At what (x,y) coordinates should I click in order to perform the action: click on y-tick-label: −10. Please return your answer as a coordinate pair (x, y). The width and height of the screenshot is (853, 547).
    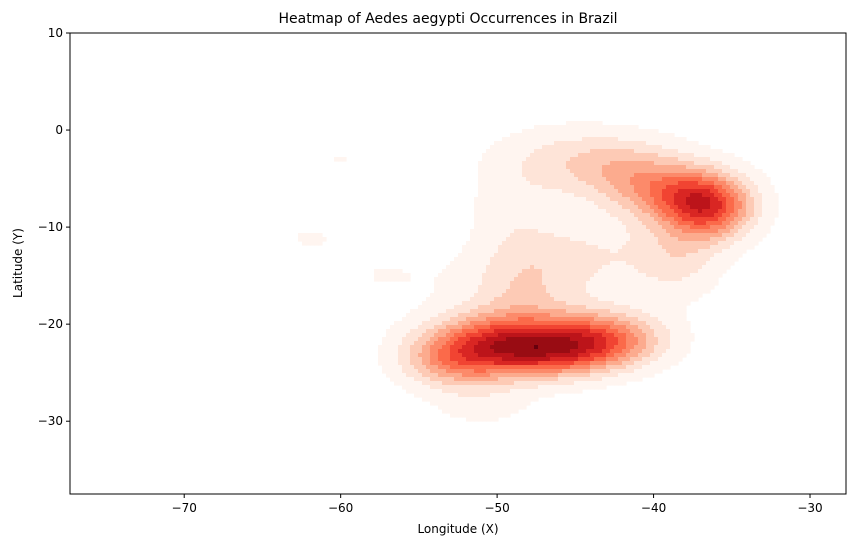
    Looking at the image, I should click on (50, 227).